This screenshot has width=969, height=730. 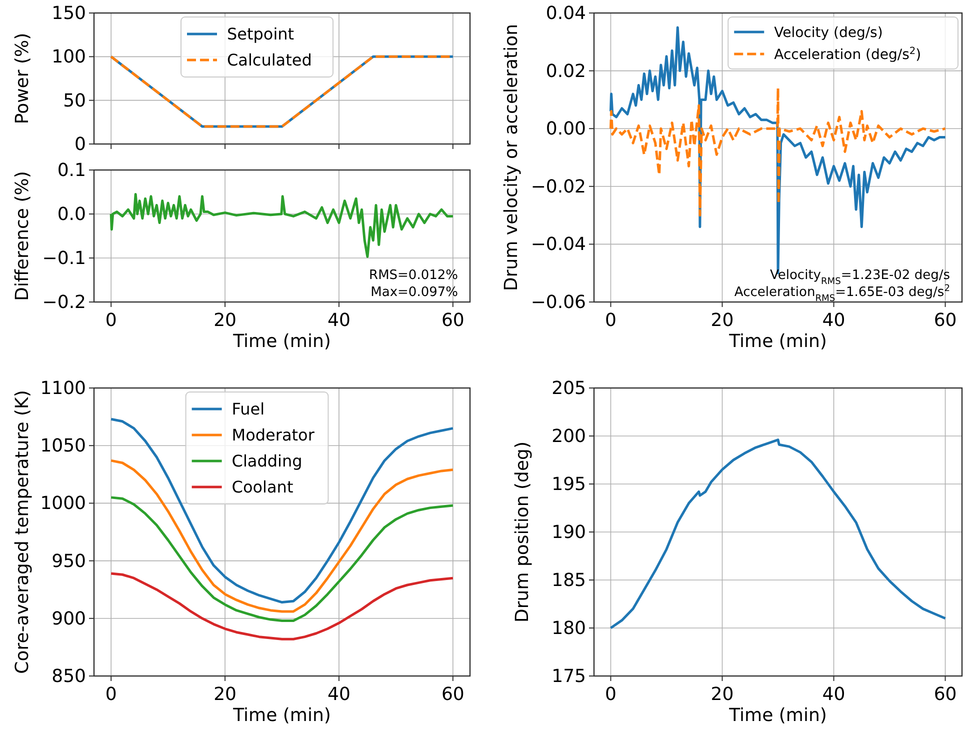 I want to click on y-tick-label: 180, so click(x=569, y=628).